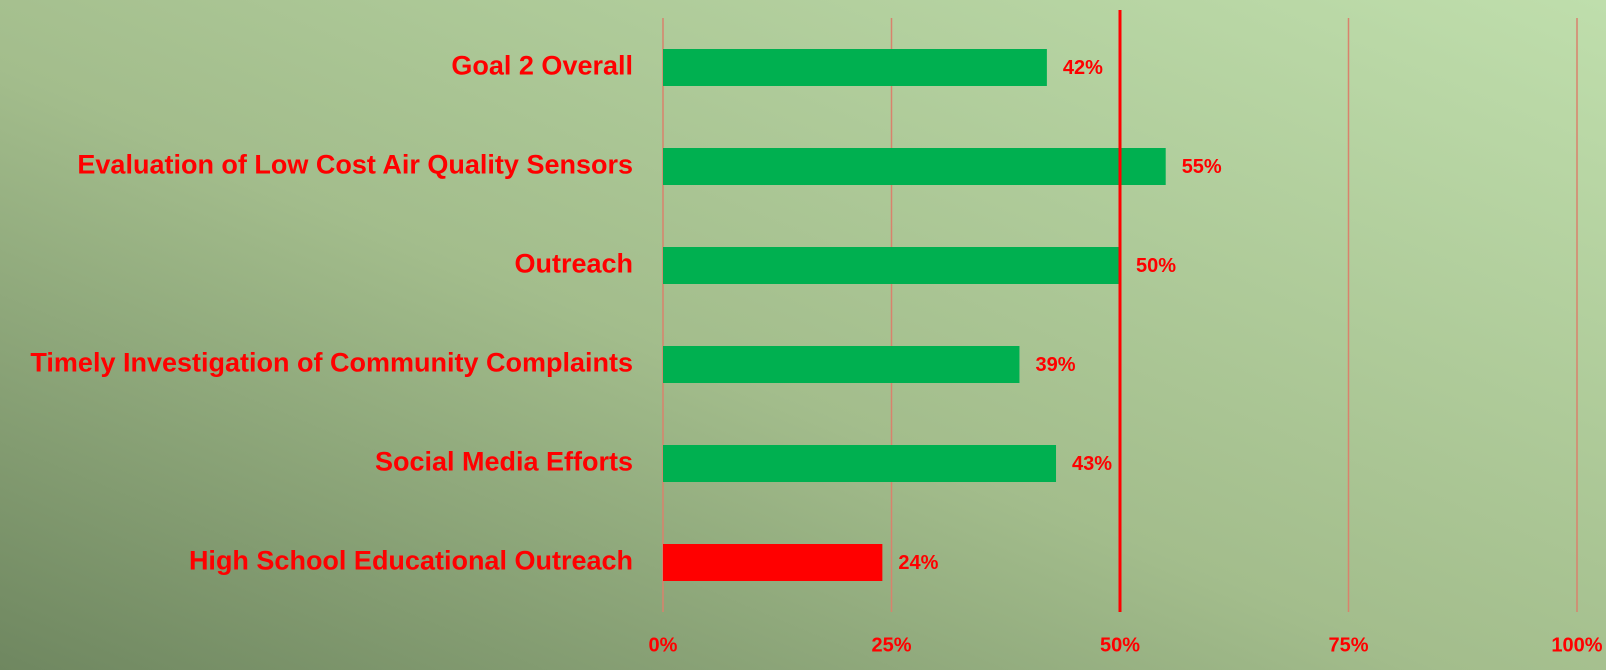 The width and height of the screenshot is (1606, 670). What do you see at coordinates (1156, 266) in the screenshot?
I see `value-label: 50%` at bounding box center [1156, 266].